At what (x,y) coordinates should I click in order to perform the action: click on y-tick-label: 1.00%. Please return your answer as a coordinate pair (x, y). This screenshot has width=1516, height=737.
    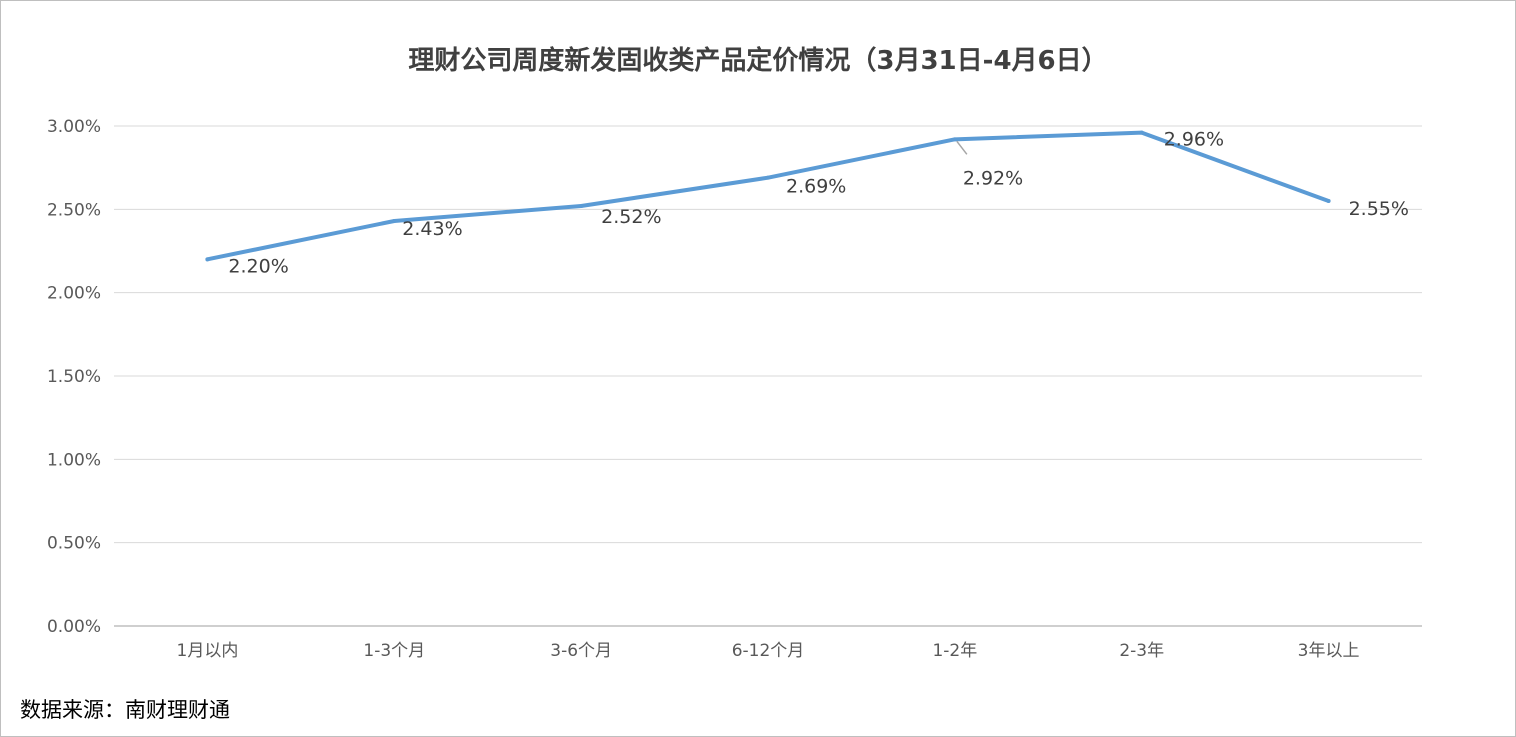
    Looking at the image, I should click on (74, 460).